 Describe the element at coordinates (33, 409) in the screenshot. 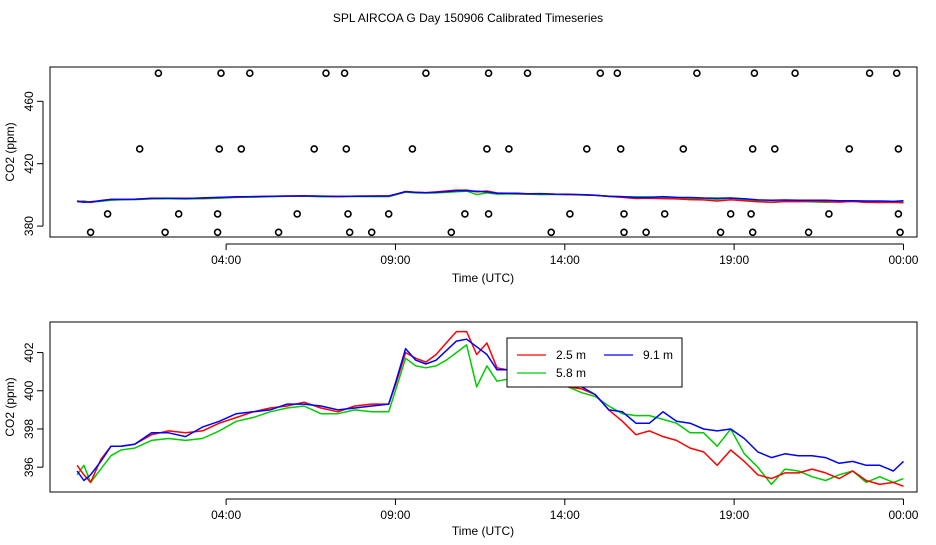

I see `bottom-y-axis: 396 398 400 402` at that location.